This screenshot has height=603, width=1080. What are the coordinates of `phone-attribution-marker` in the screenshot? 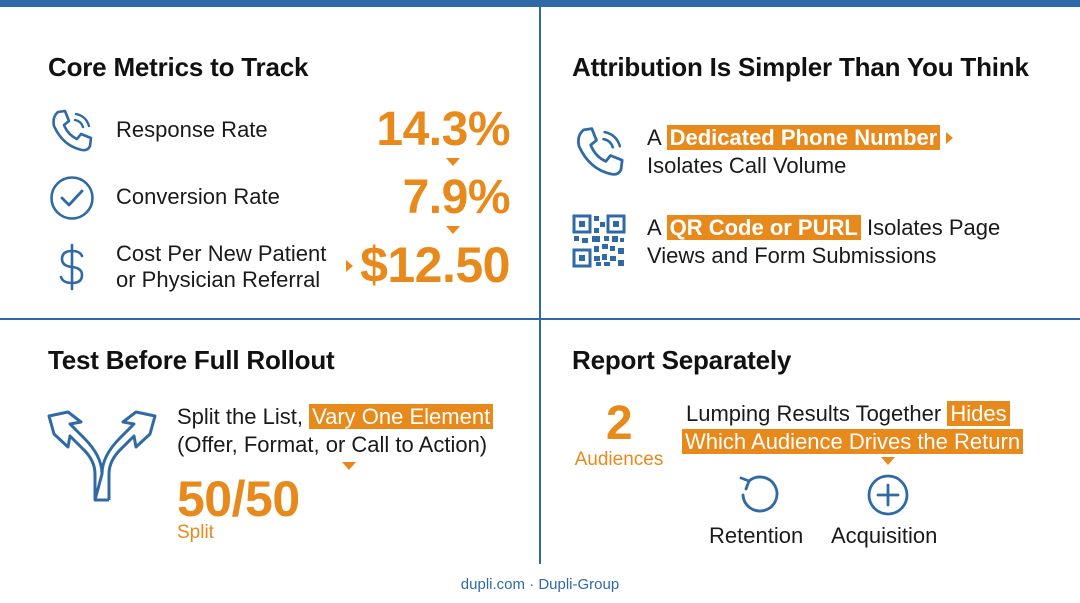 It's located at (949, 138).